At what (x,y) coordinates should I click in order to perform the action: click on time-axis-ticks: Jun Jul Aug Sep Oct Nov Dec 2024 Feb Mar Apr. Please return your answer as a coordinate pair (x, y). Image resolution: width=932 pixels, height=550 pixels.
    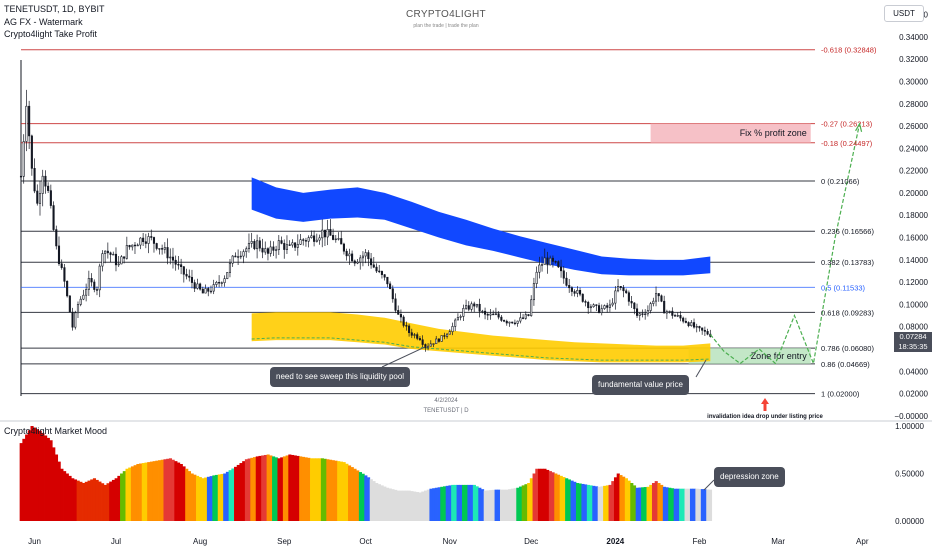
    Looking at the image, I should click on (448, 541).